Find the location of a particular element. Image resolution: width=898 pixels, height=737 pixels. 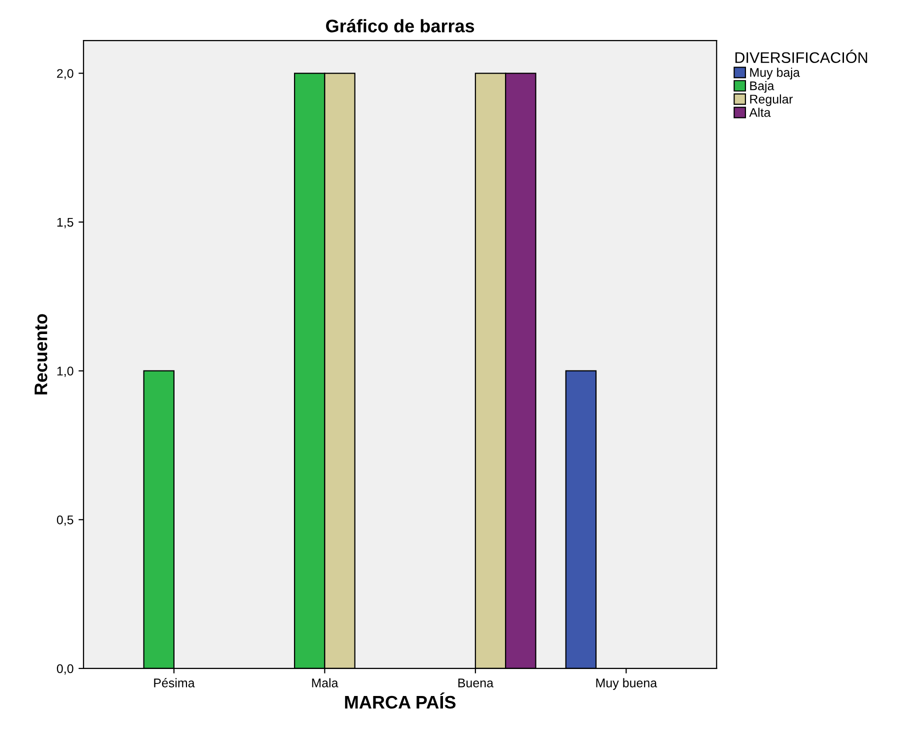

y-tick-label: 1,5 is located at coordinates (65, 223).